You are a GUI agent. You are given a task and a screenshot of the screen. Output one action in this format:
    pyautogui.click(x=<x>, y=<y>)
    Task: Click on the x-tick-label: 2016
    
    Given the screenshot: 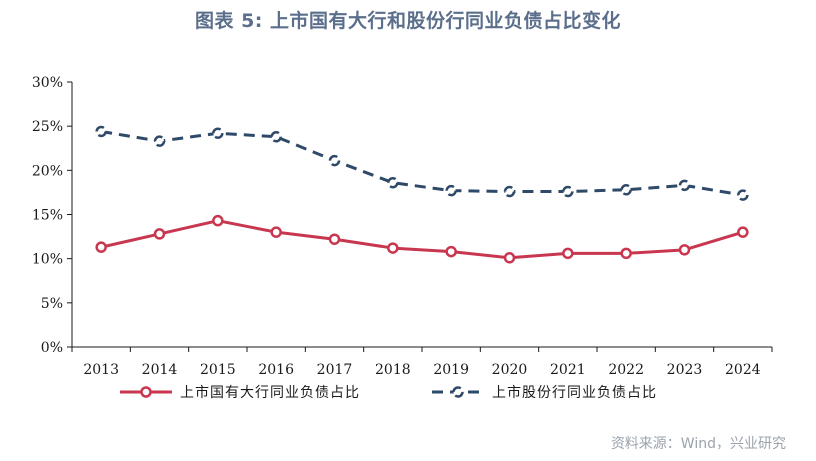 What is the action you would take?
    pyautogui.click(x=276, y=370)
    